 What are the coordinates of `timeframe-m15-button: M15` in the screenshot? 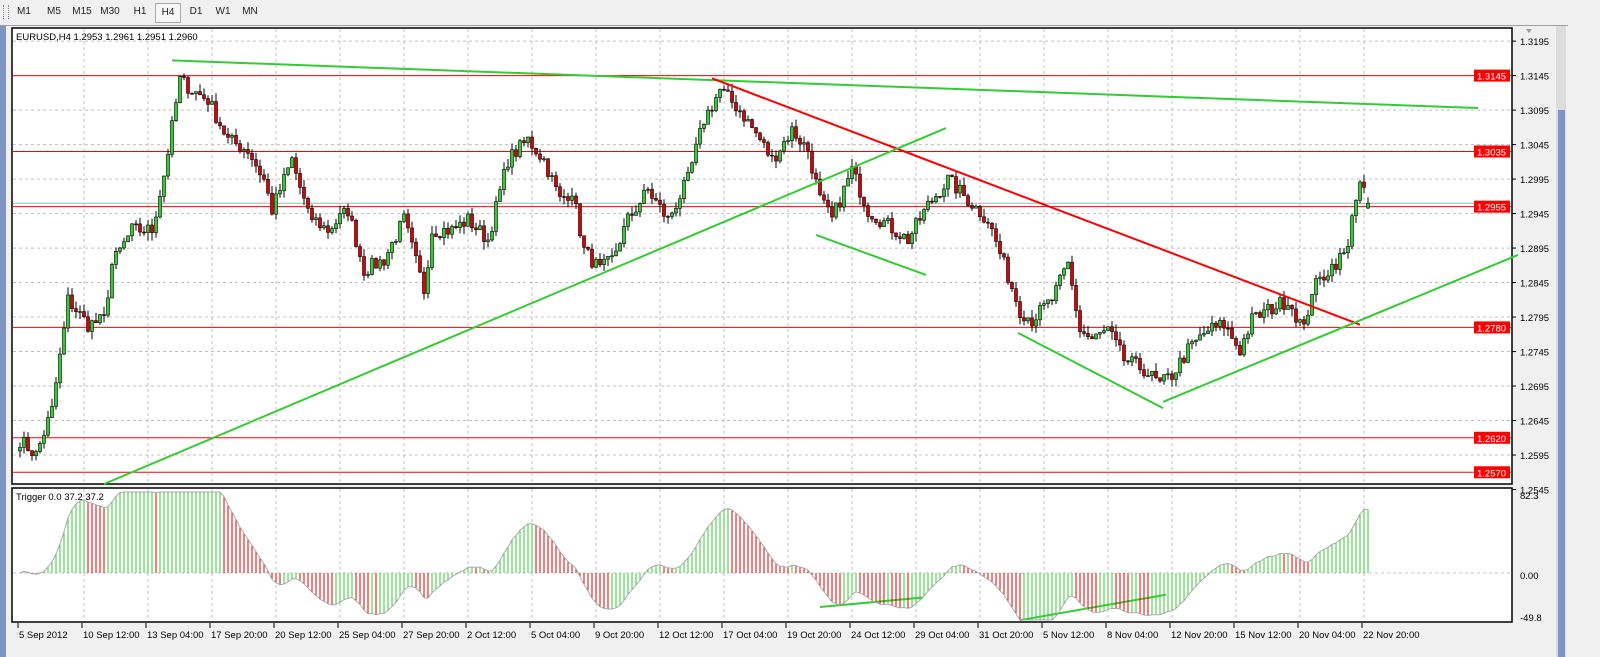 It's located at (82, 11).